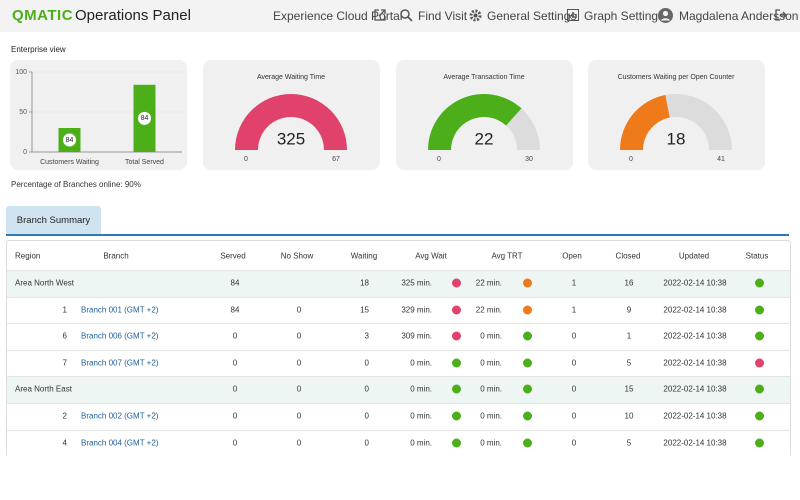 The width and height of the screenshot is (800, 500). What do you see at coordinates (721, 159) in the screenshot?
I see `gauge-max: 41` at bounding box center [721, 159].